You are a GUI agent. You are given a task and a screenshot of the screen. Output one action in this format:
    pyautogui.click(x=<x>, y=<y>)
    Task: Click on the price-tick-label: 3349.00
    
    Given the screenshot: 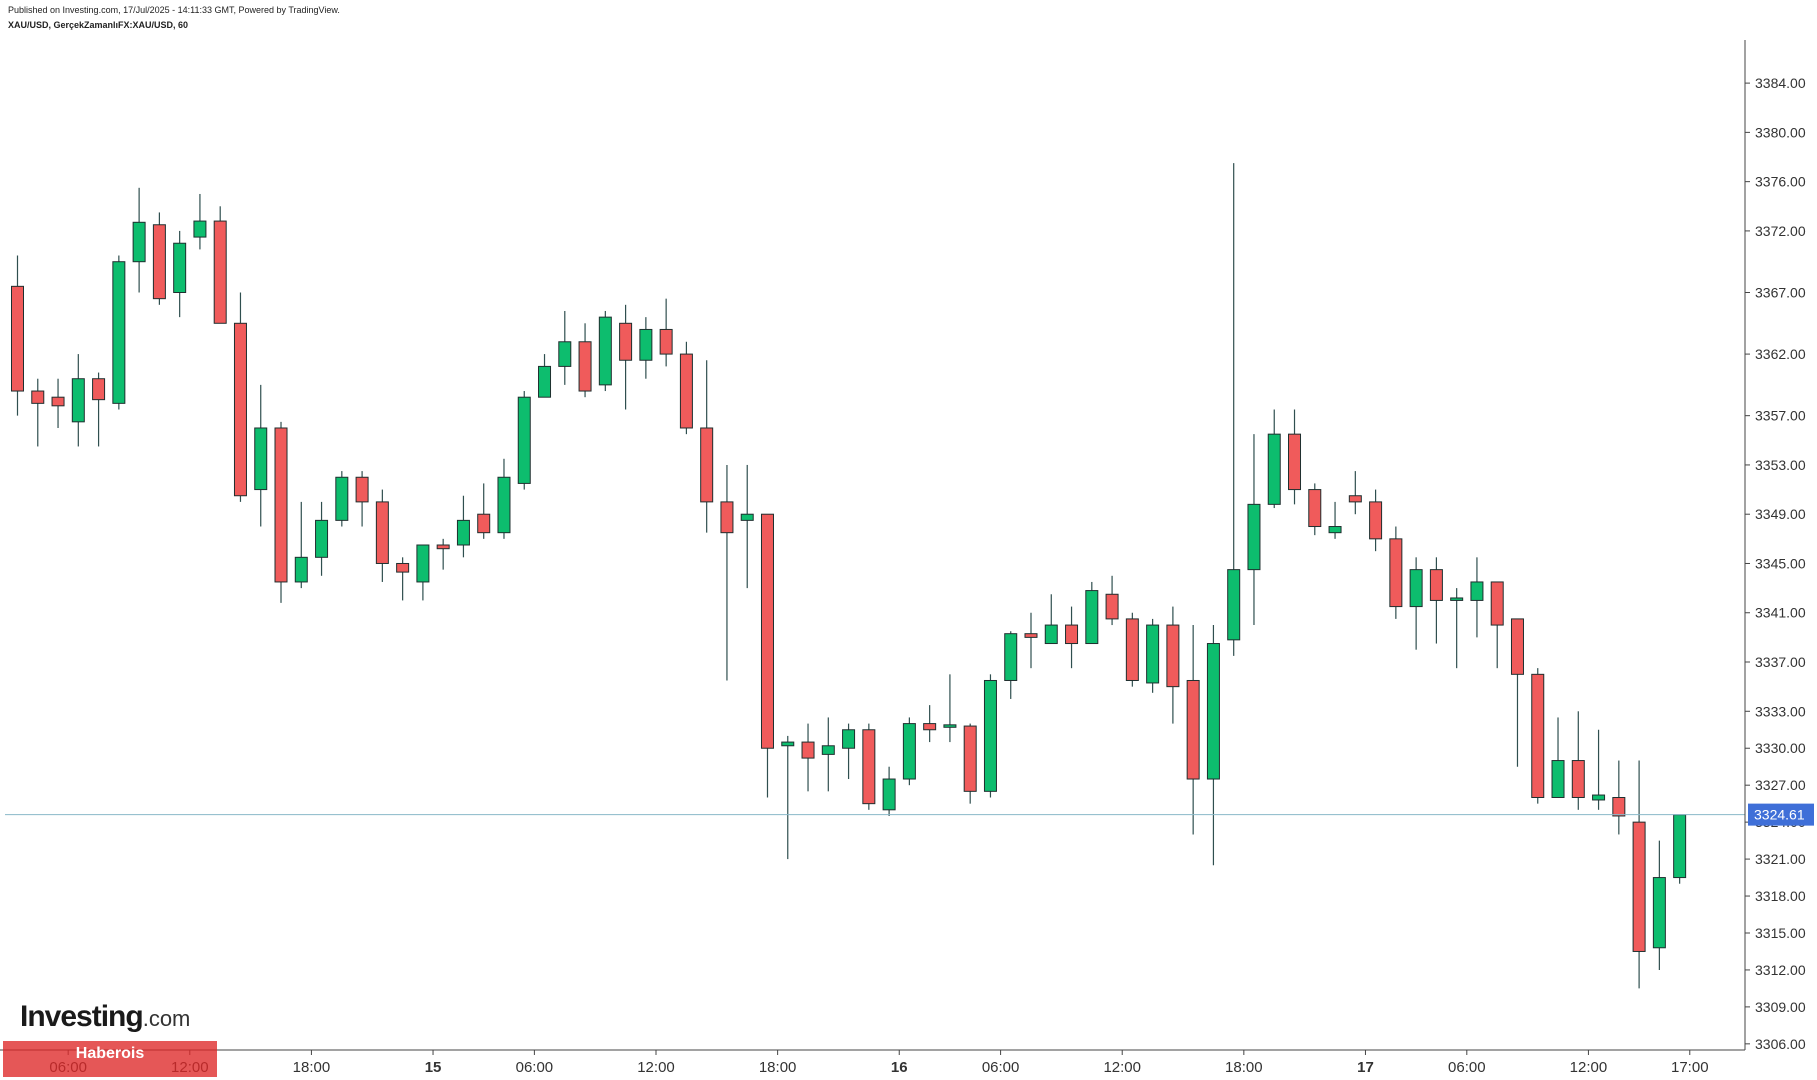 What is the action you would take?
    pyautogui.click(x=1780, y=514)
    